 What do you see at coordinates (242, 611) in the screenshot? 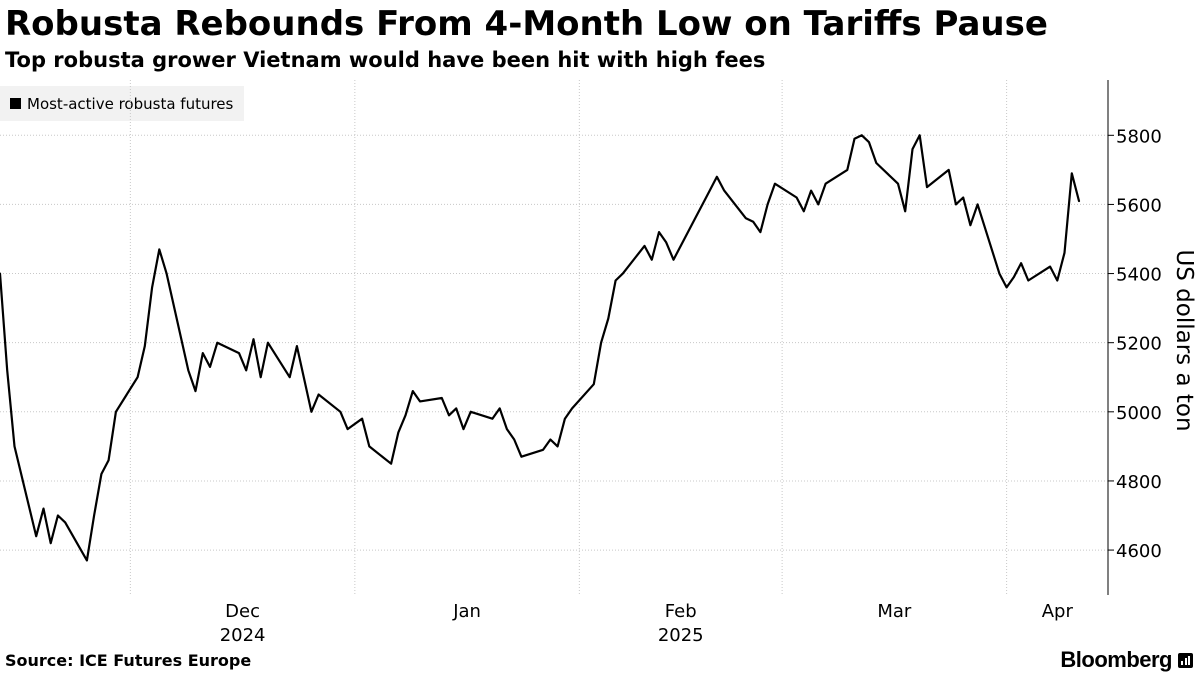
I see `x-tick-label: Dec` at bounding box center [242, 611].